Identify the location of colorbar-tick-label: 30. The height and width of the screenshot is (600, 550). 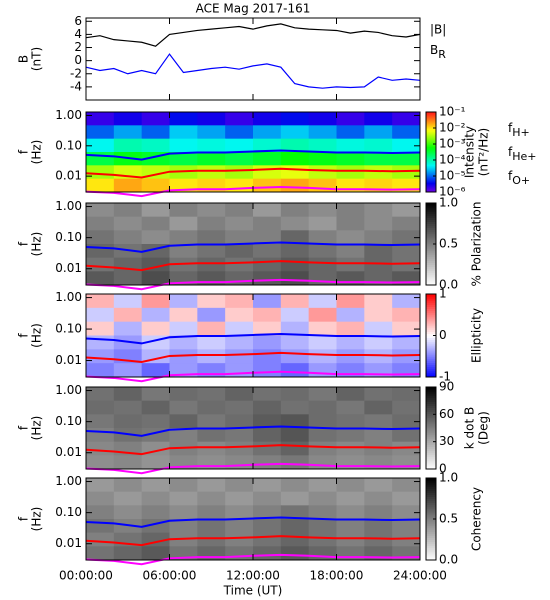
(446, 441).